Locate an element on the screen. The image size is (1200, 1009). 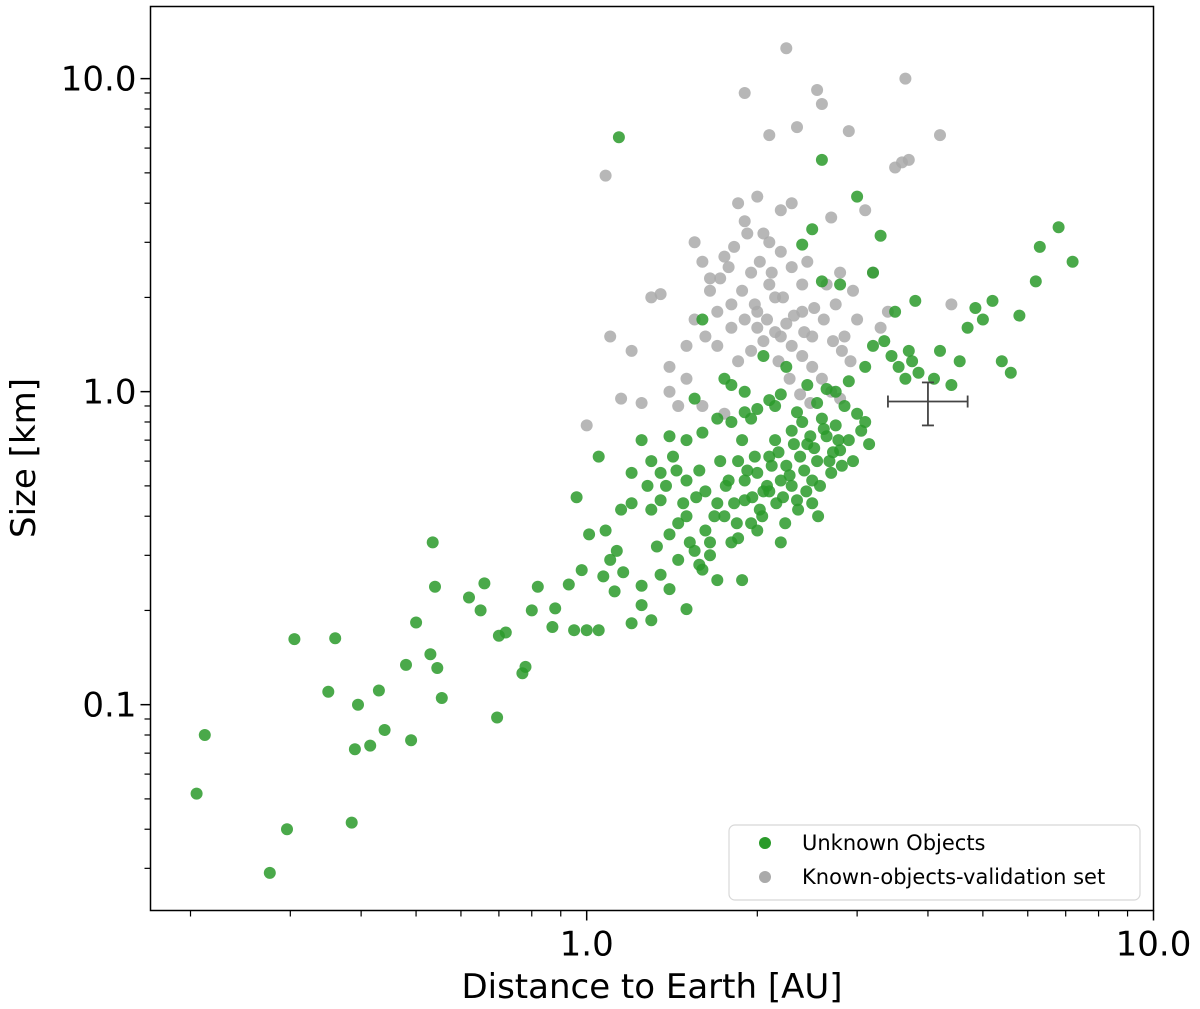
y-axis: 0.1 1.0 10.0 is located at coordinates (106, 464).